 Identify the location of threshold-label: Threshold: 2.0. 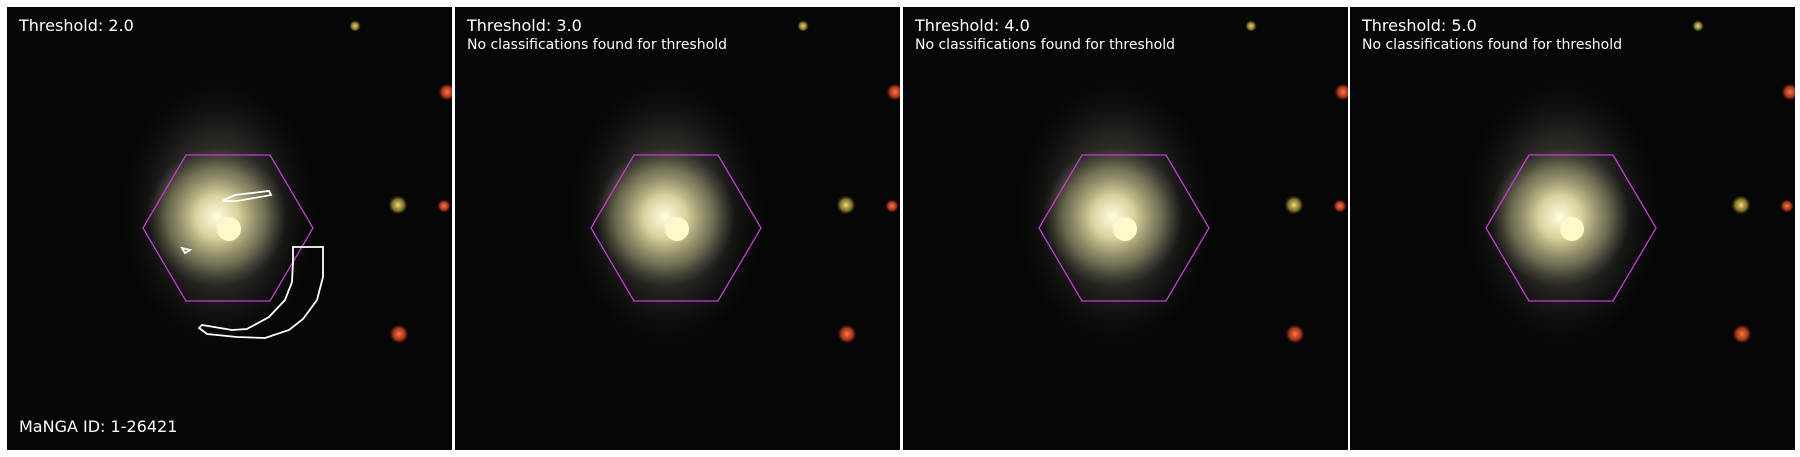
(76, 25).